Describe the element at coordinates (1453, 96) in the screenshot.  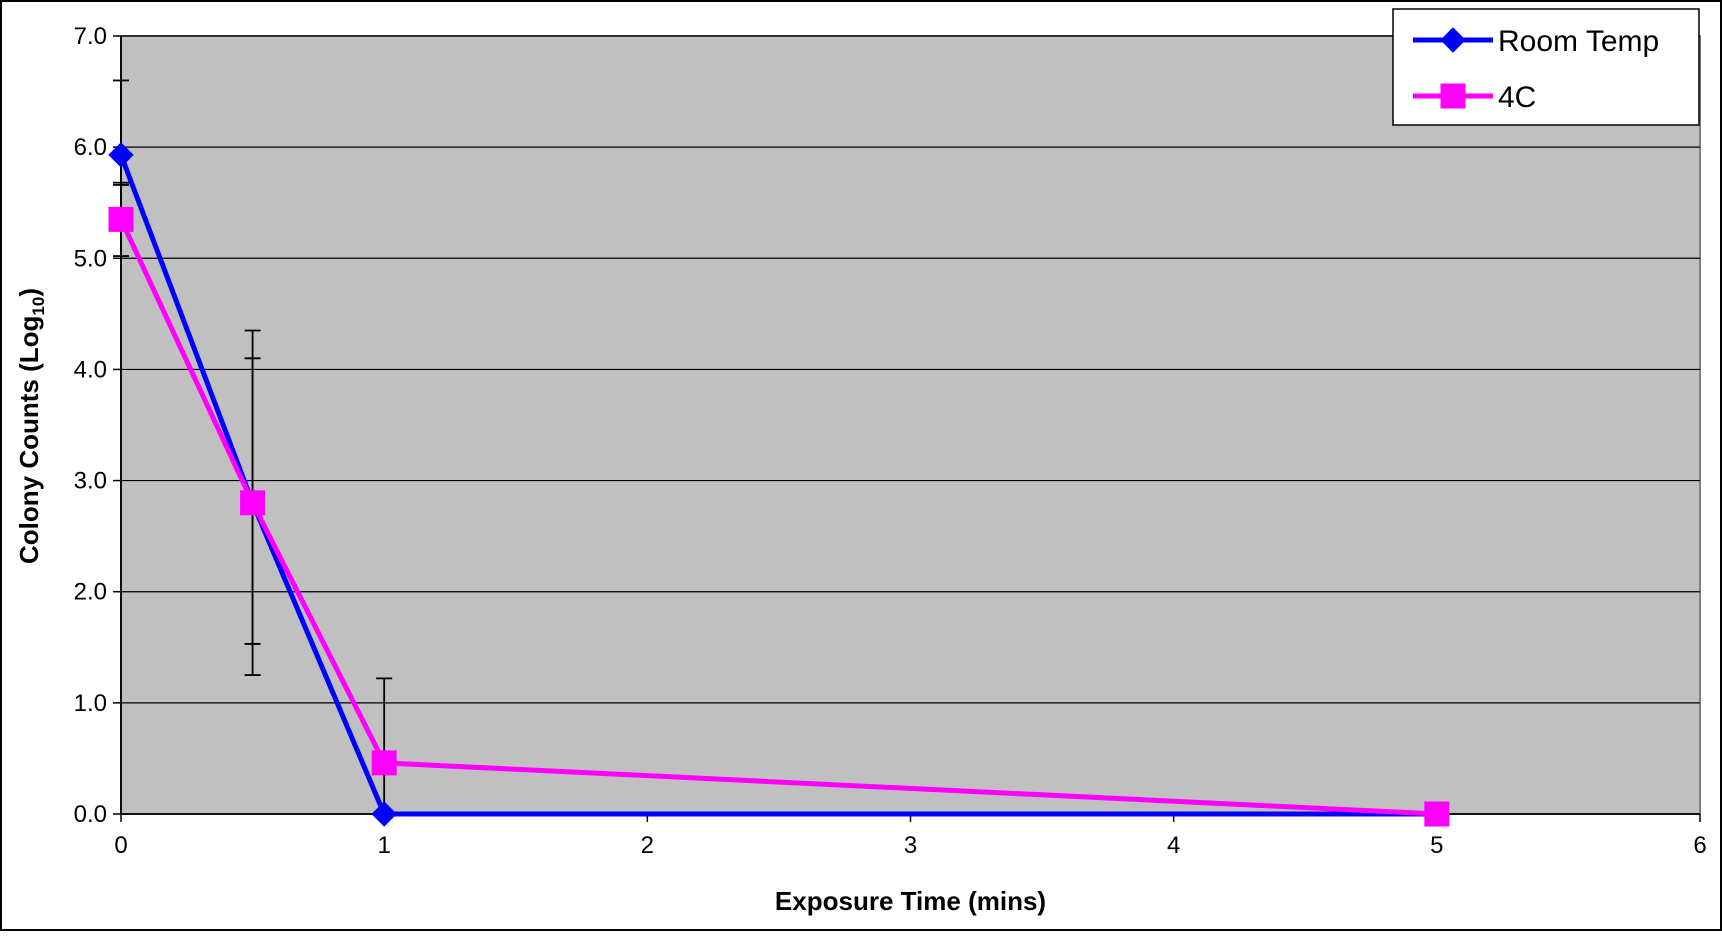
I see `legend-marker-4c` at that location.